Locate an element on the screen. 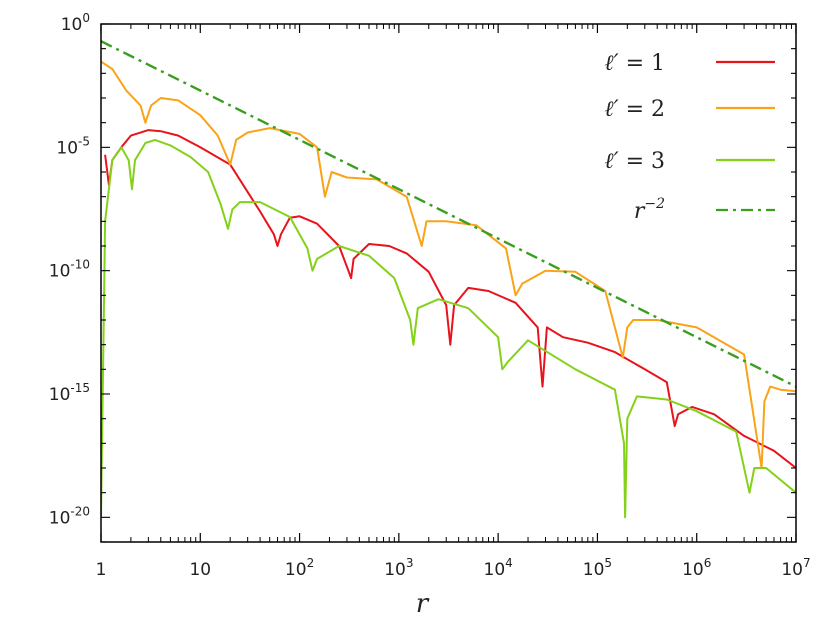  x-tick-label: 10³ is located at coordinates (398, 568).